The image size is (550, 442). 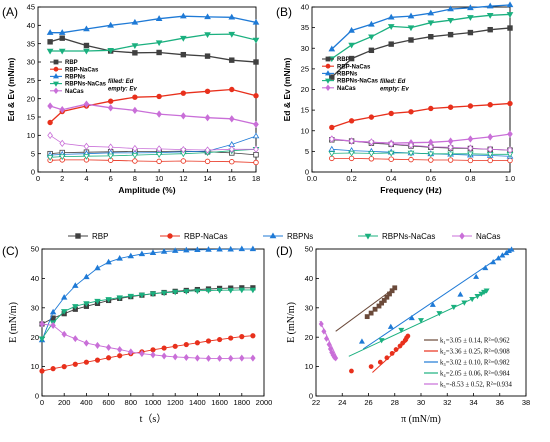 What do you see at coordinates (475, 373) in the screenshot?
I see `legend-label: k₄=2.05 ± 0.06, R²=0.984` at bounding box center [475, 373].